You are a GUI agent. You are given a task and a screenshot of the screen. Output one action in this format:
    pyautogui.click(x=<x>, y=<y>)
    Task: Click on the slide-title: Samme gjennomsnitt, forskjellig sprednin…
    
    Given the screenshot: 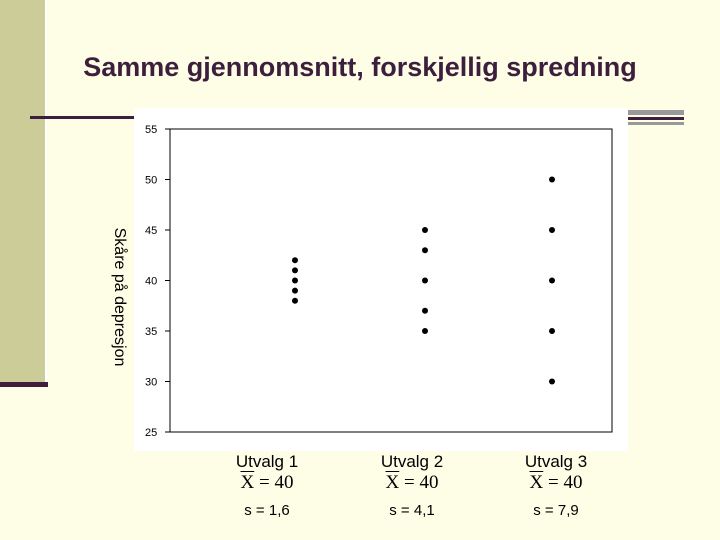 What is the action you would take?
    pyautogui.click(x=360, y=67)
    